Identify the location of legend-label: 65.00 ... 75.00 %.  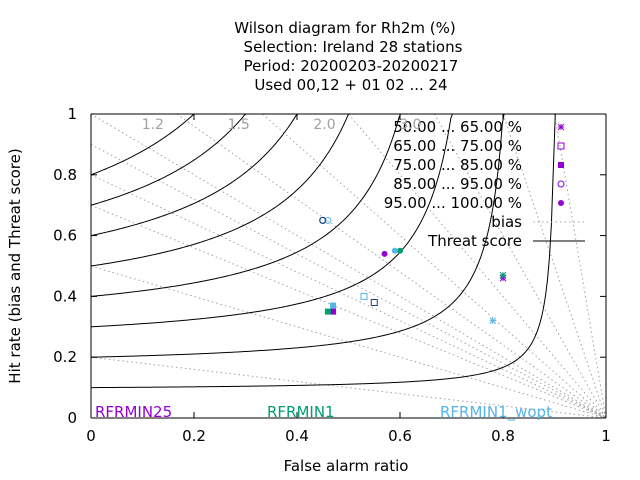
(457, 146).